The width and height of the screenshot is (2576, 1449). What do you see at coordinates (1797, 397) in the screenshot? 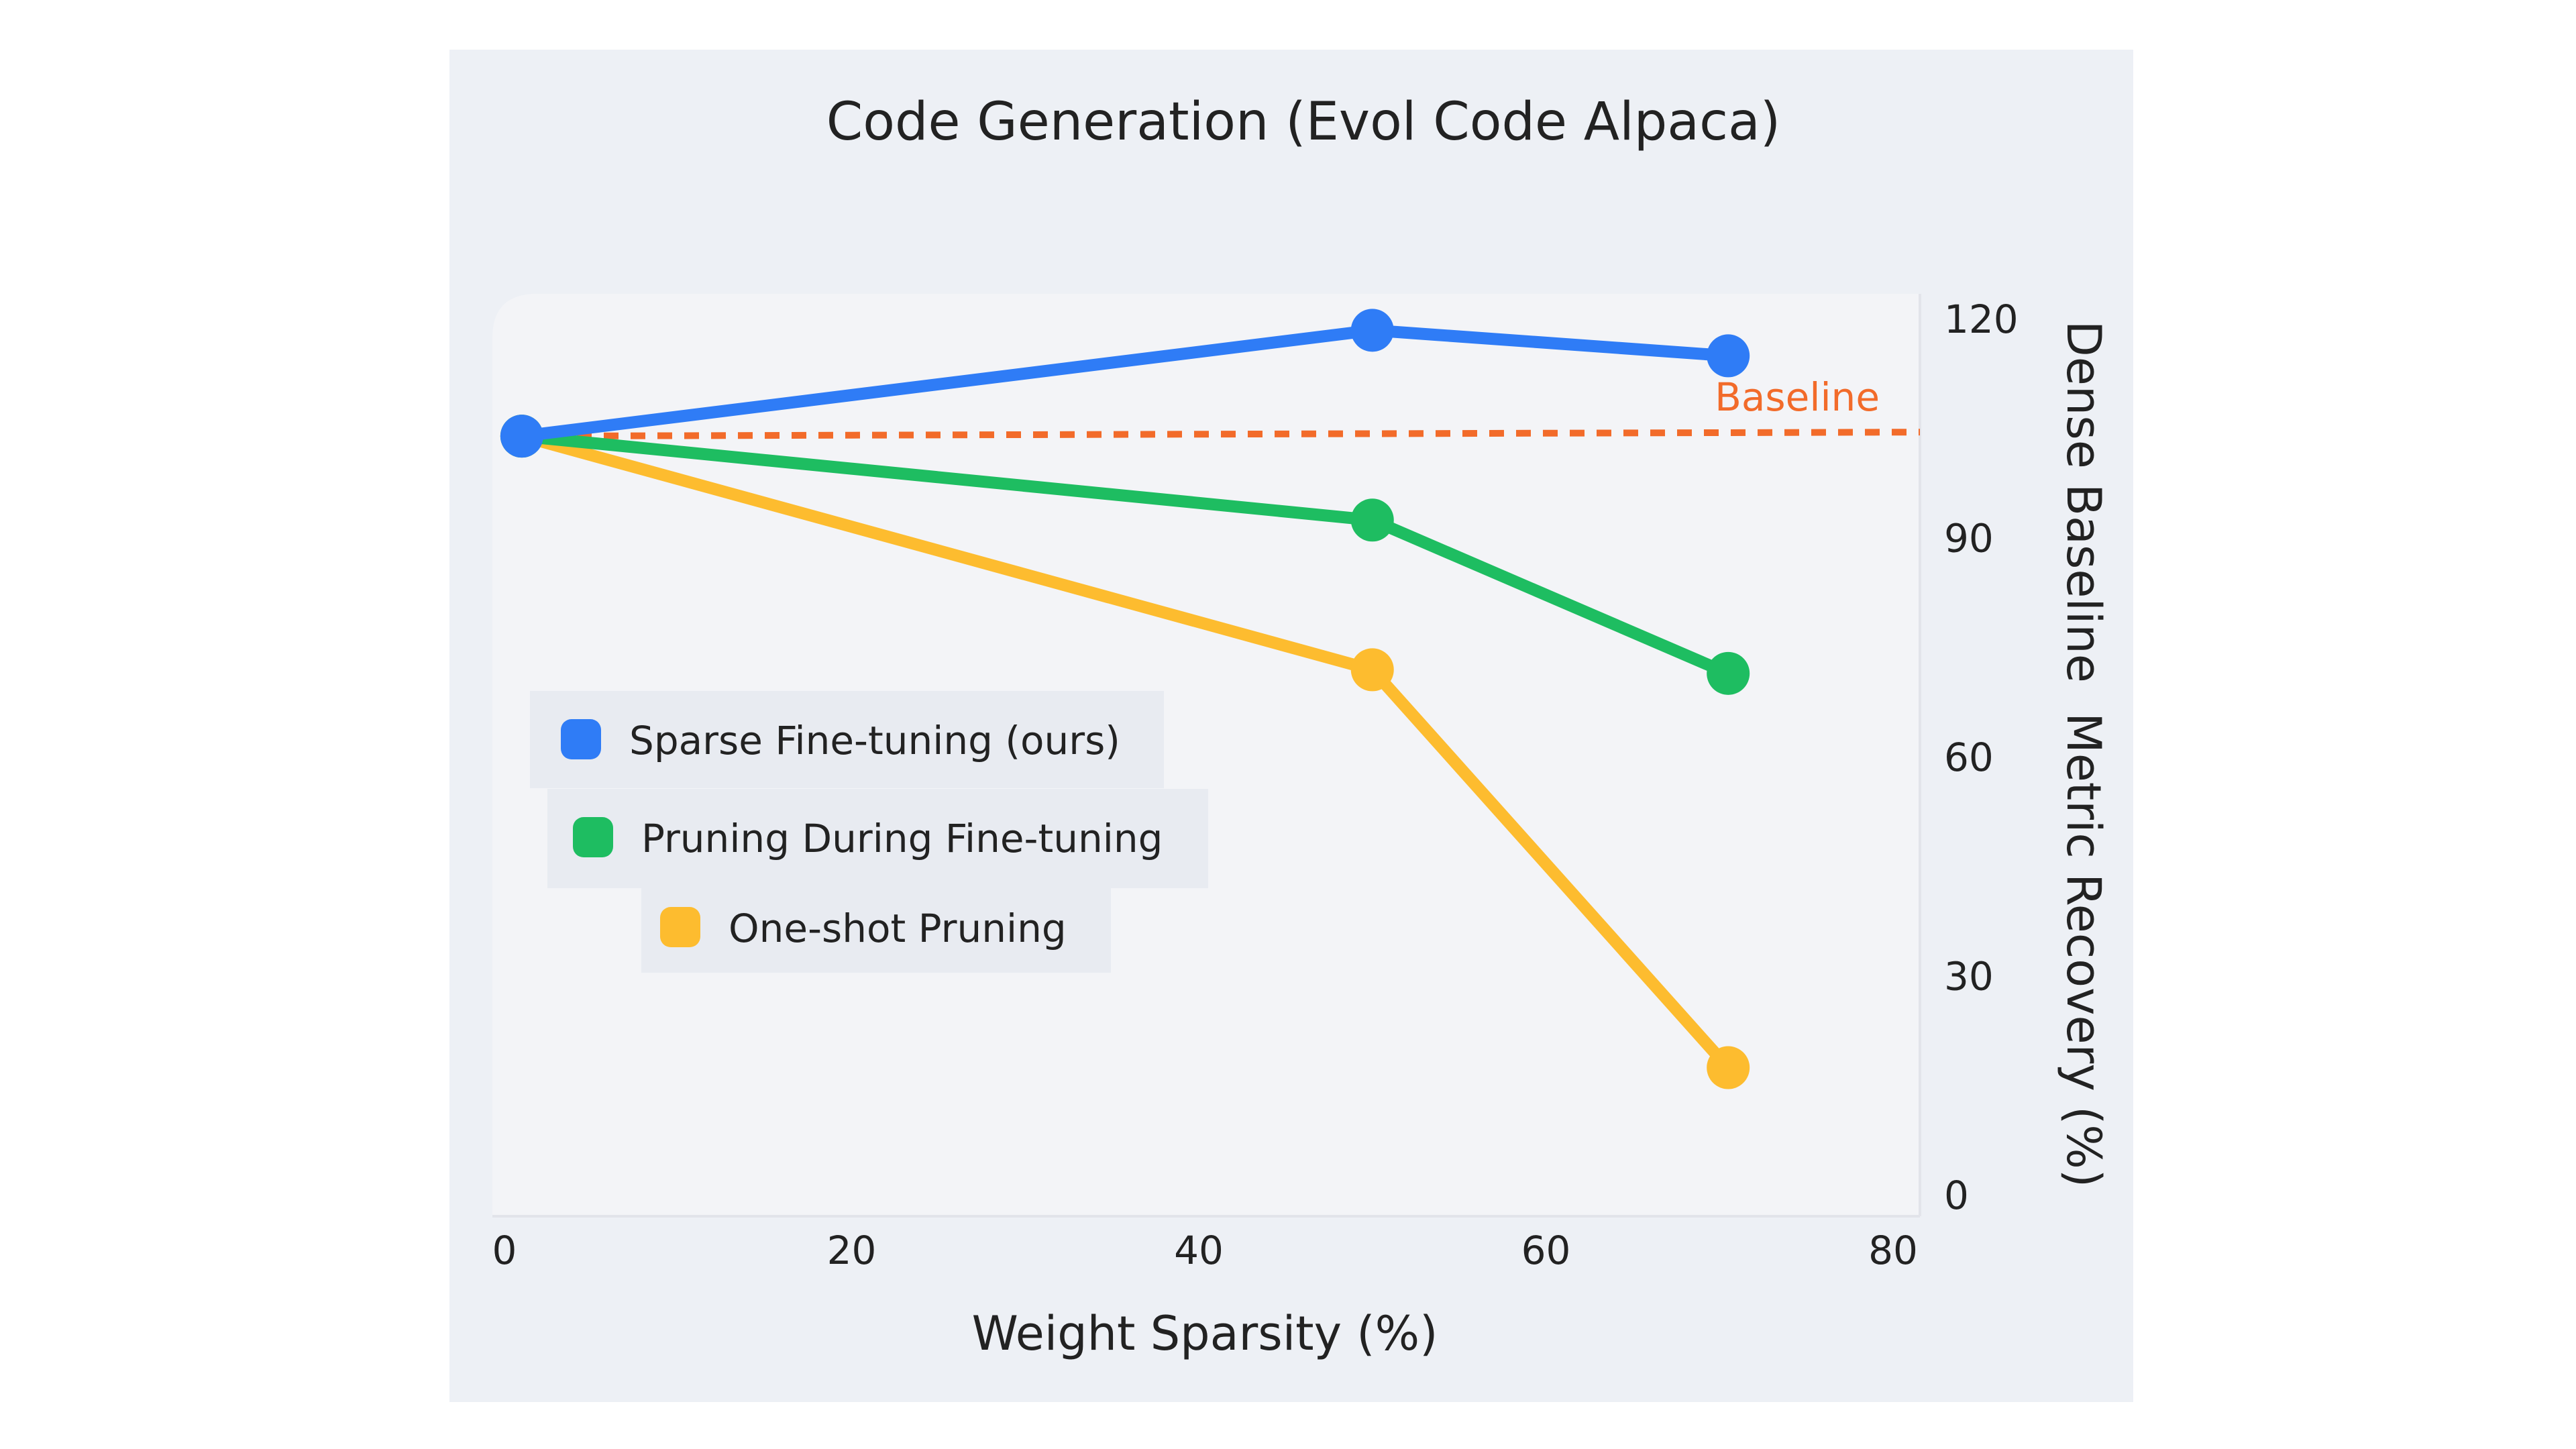
I see `baseline-label: Baseline` at bounding box center [1797, 397].